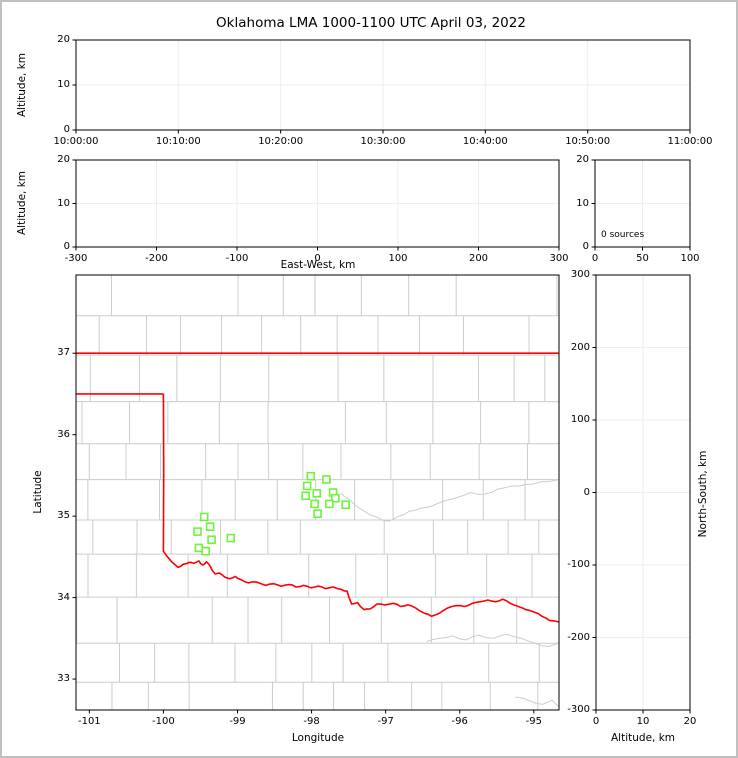 This screenshot has height=758, width=738. Describe the element at coordinates (237, 258) in the screenshot. I see `x-tick-label-ew_height: -100` at that location.